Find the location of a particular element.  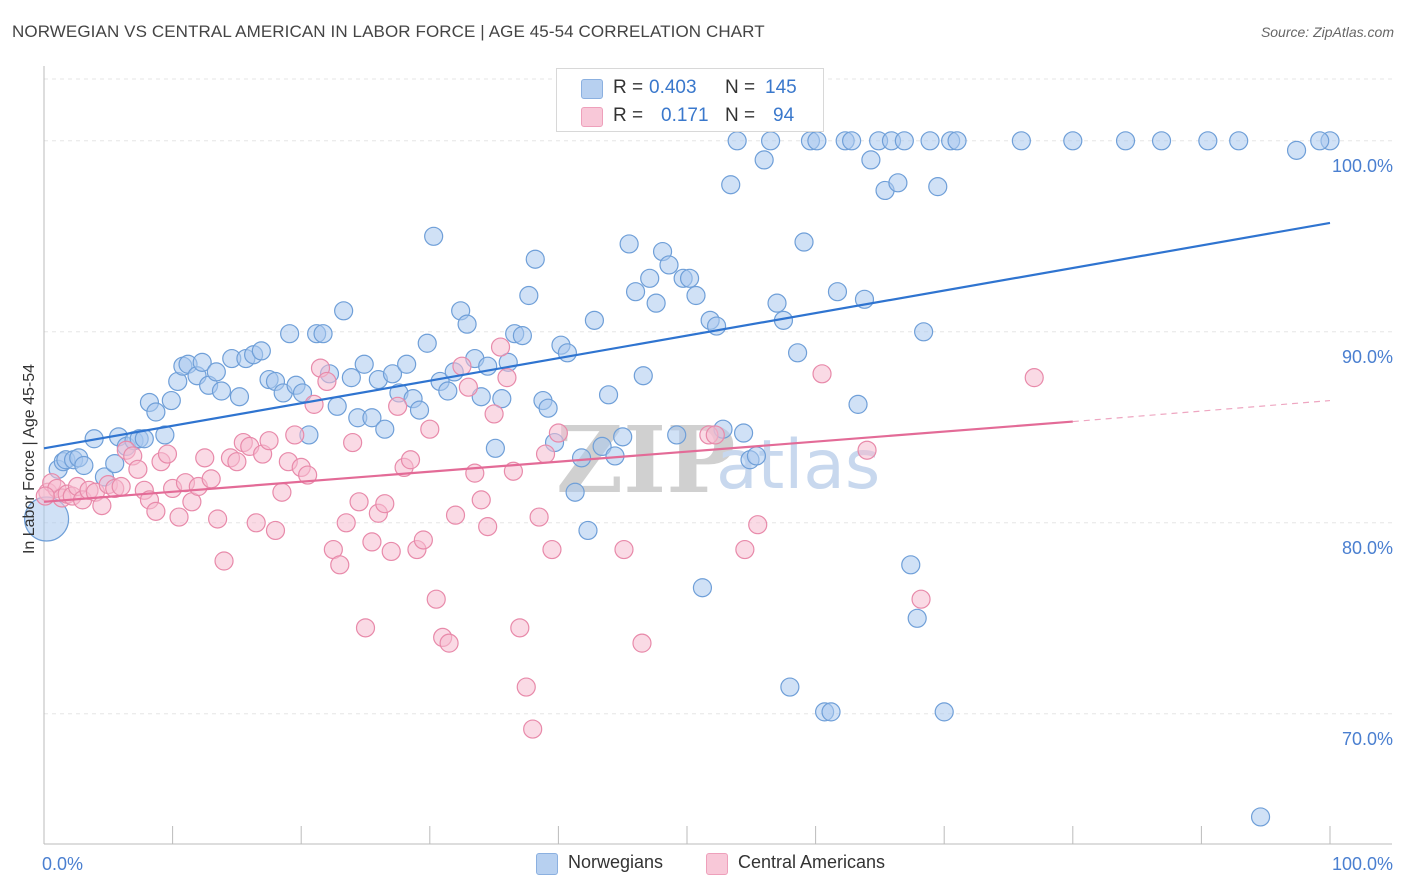

y-axis-label: In Labor Force | Age 45-54 is located at coordinates (29, 459).